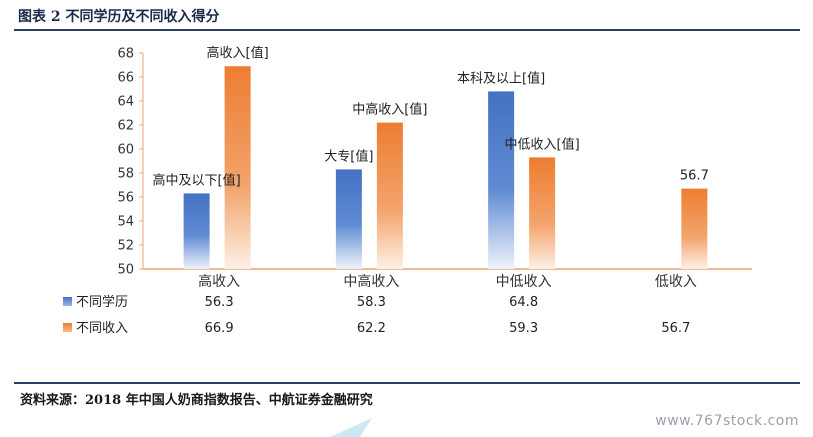 The height and width of the screenshot is (437, 813). What do you see at coordinates (523, 302) in the screenshot?
I see `table-value: 64.8` at bounding box center [523, 302].